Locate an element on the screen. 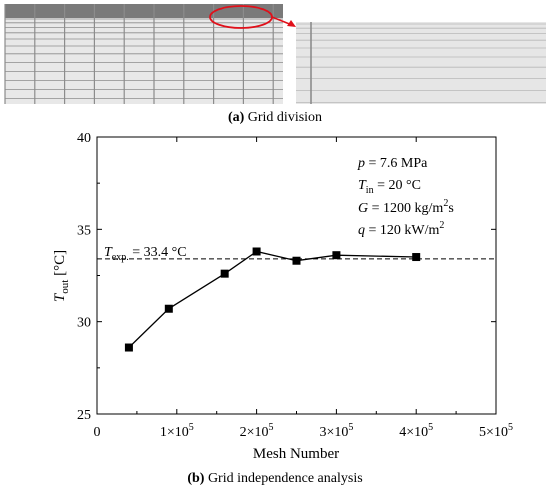 The image size is (550, 492). mesh-zoom-image is located at coordinates (421, 63).